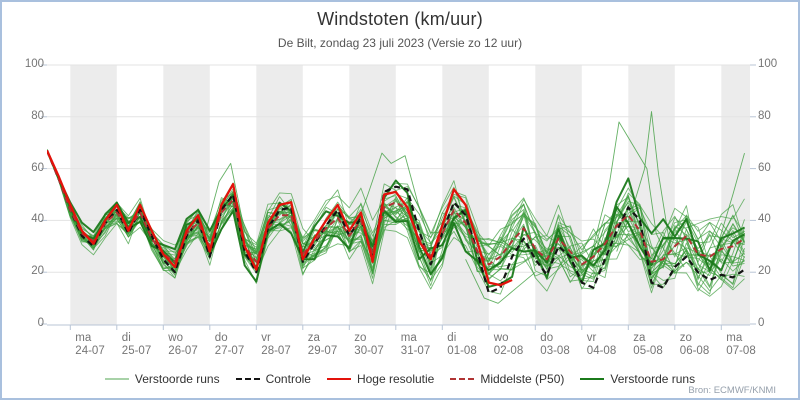 This screenshot has width=800, height=400. What do you see at coordinates (400, 19) in the screenshot?
I see `chart-title: Windstoten (km/uur)` at bounding box center [400, 19].